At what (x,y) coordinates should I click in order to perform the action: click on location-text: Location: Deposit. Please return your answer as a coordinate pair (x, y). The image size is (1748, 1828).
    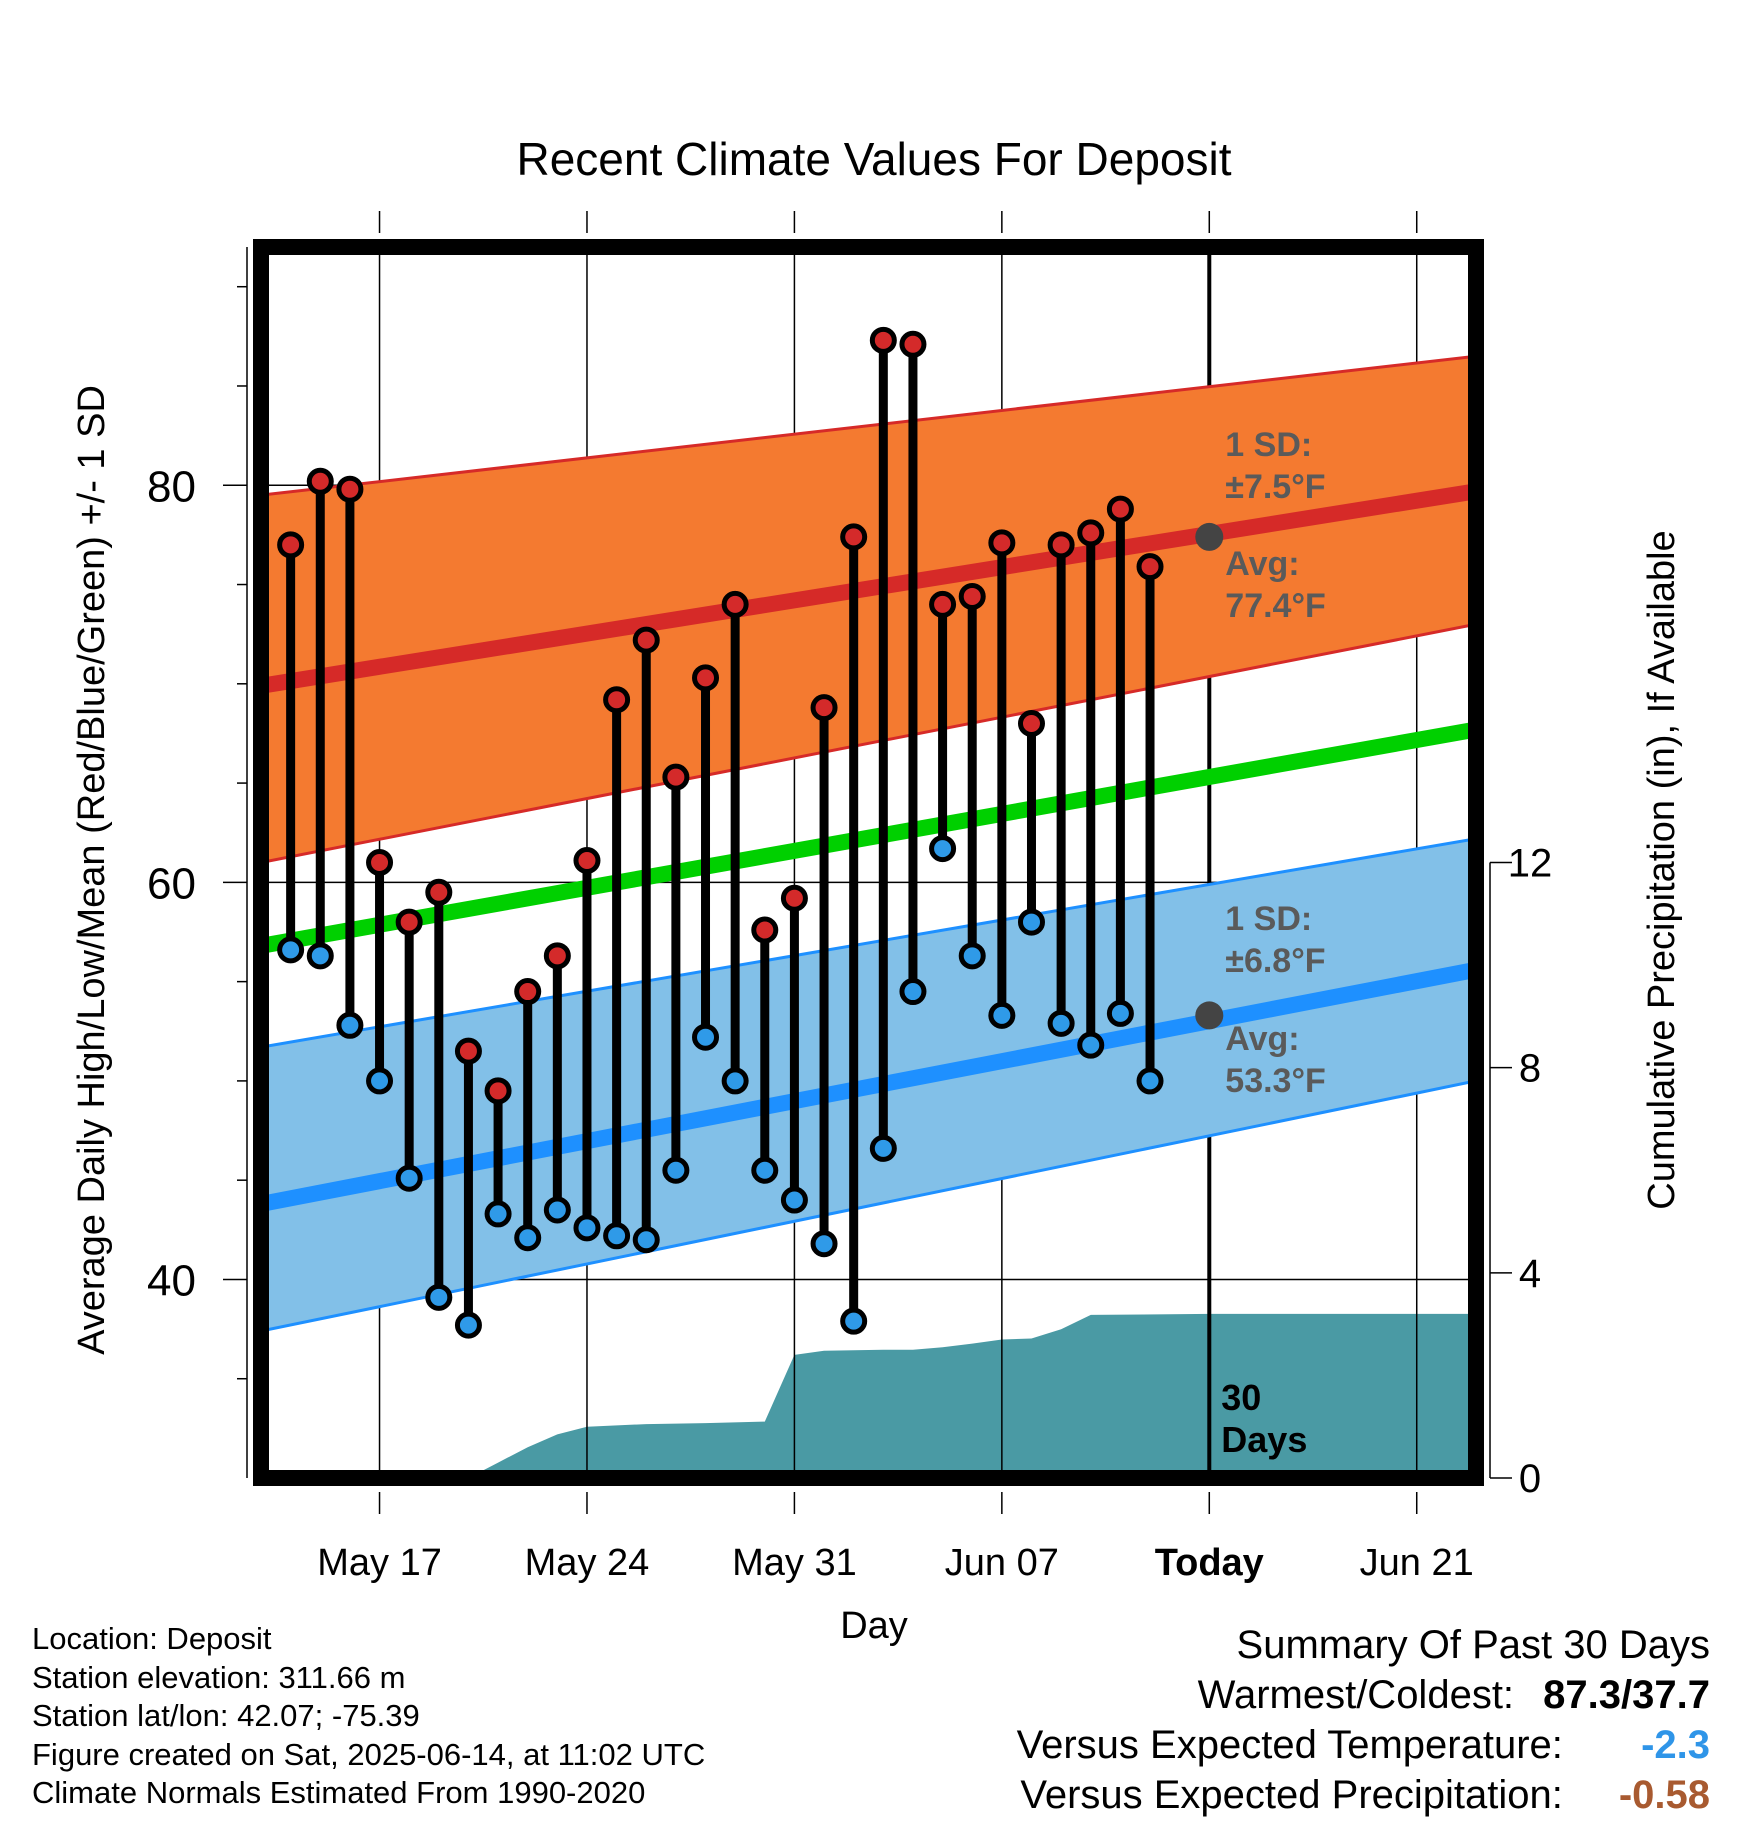
    Looking at the image, I should click on (152, 1638).